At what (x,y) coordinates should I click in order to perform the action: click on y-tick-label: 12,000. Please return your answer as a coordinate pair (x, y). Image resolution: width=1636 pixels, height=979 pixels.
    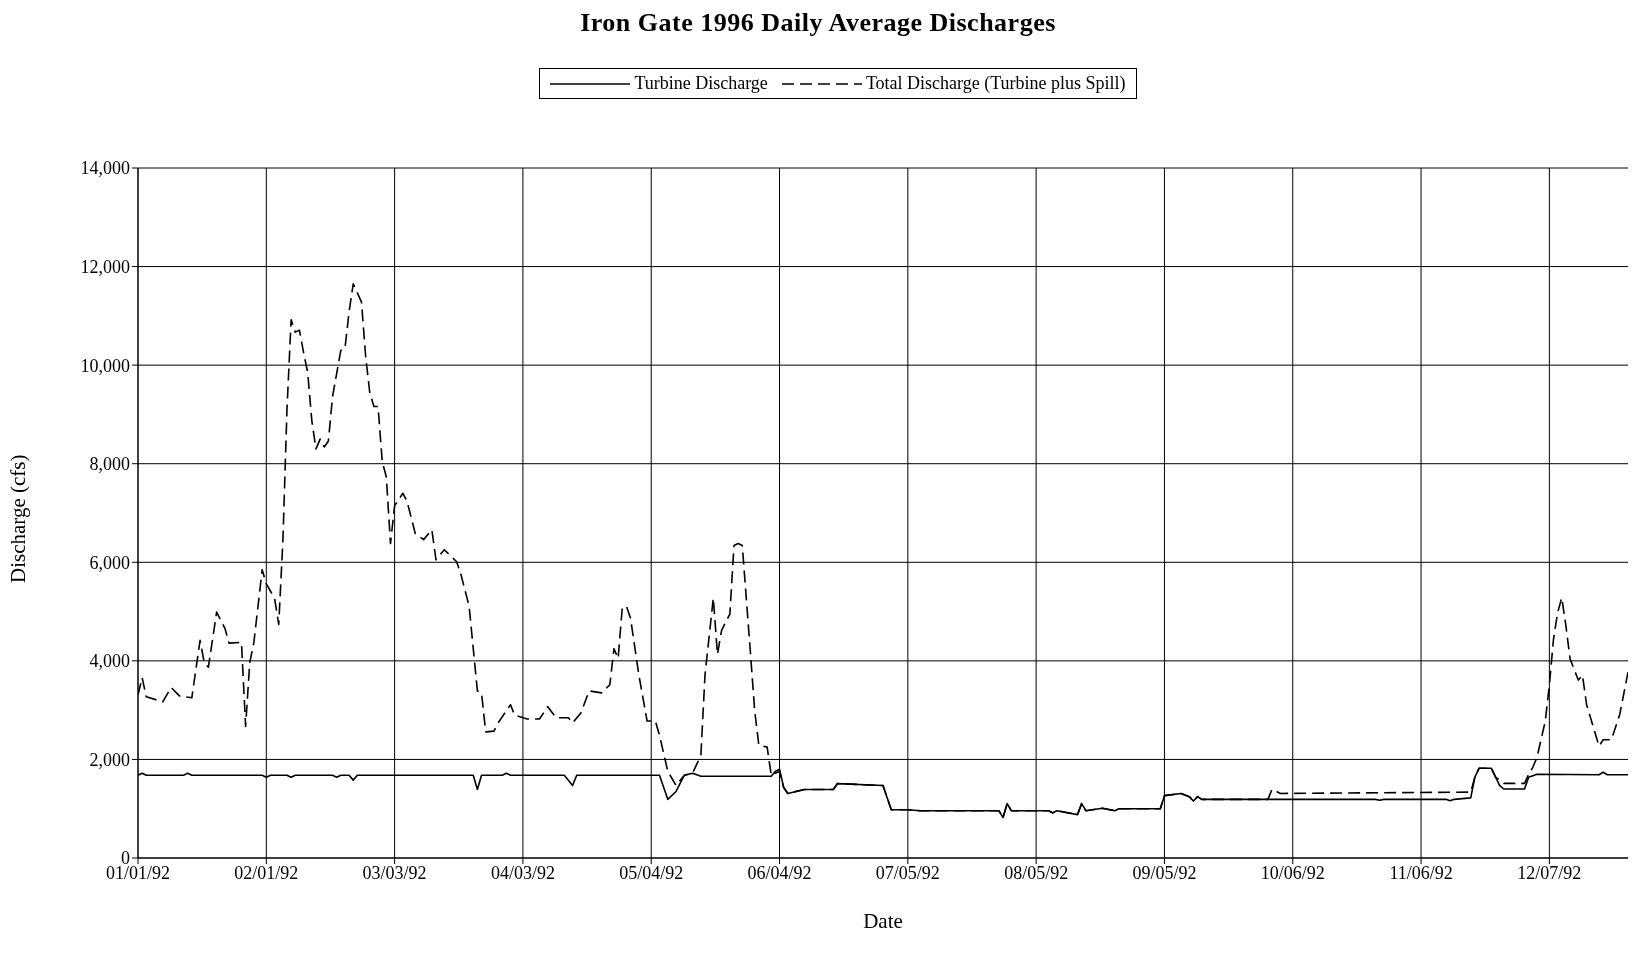
    Looking at the image, I should click on (105, 266).